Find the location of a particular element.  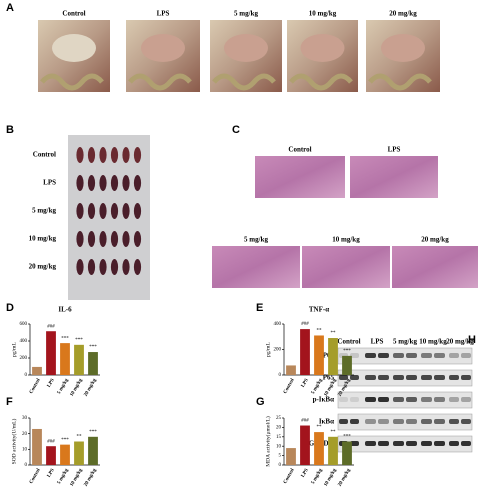

chart-title: TNF-α is located at coordinates (319, 310).